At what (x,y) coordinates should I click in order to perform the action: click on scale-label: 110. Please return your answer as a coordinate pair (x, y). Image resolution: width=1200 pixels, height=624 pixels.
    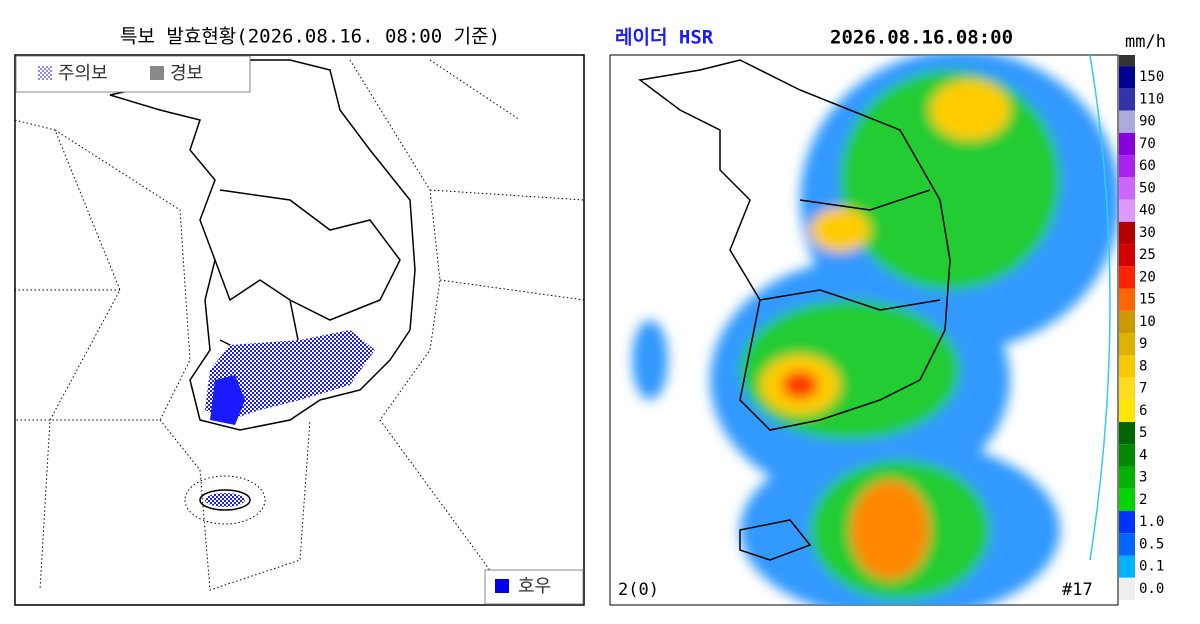
    Looking at the image, I should click on (1151, 99).